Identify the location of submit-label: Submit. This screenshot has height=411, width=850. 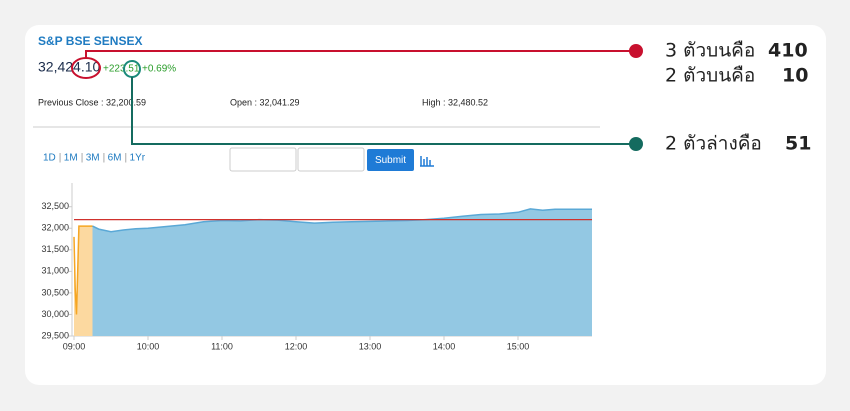
(390, 160).